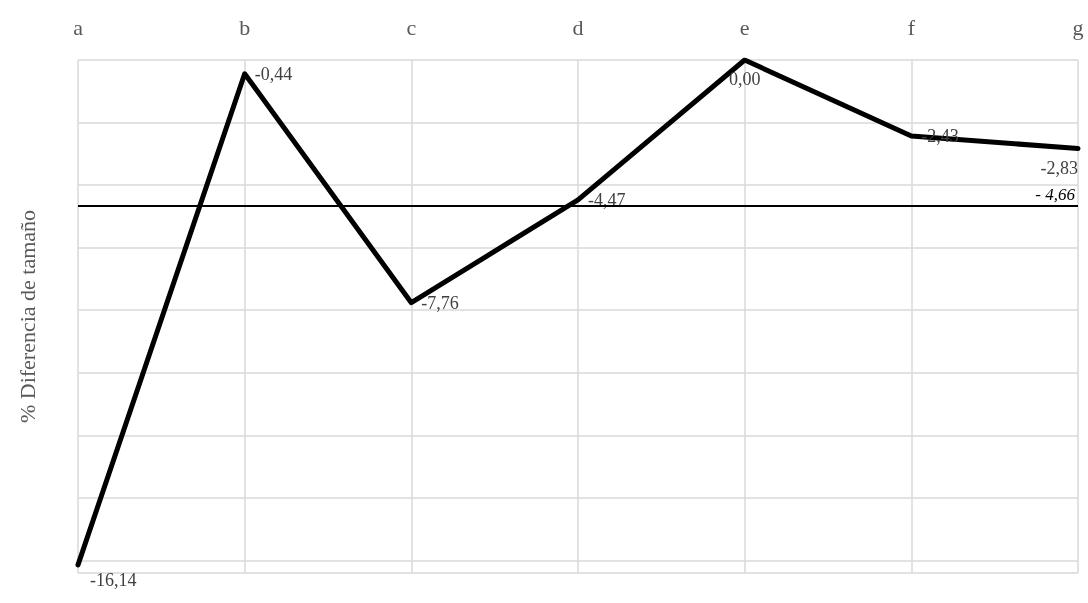 The height and width of the screenshot is (603, 1088). What do you see at coordinates (245, 27) in the screenshot?
I see `x-tick-label: b` at bounding box center [245, 27].